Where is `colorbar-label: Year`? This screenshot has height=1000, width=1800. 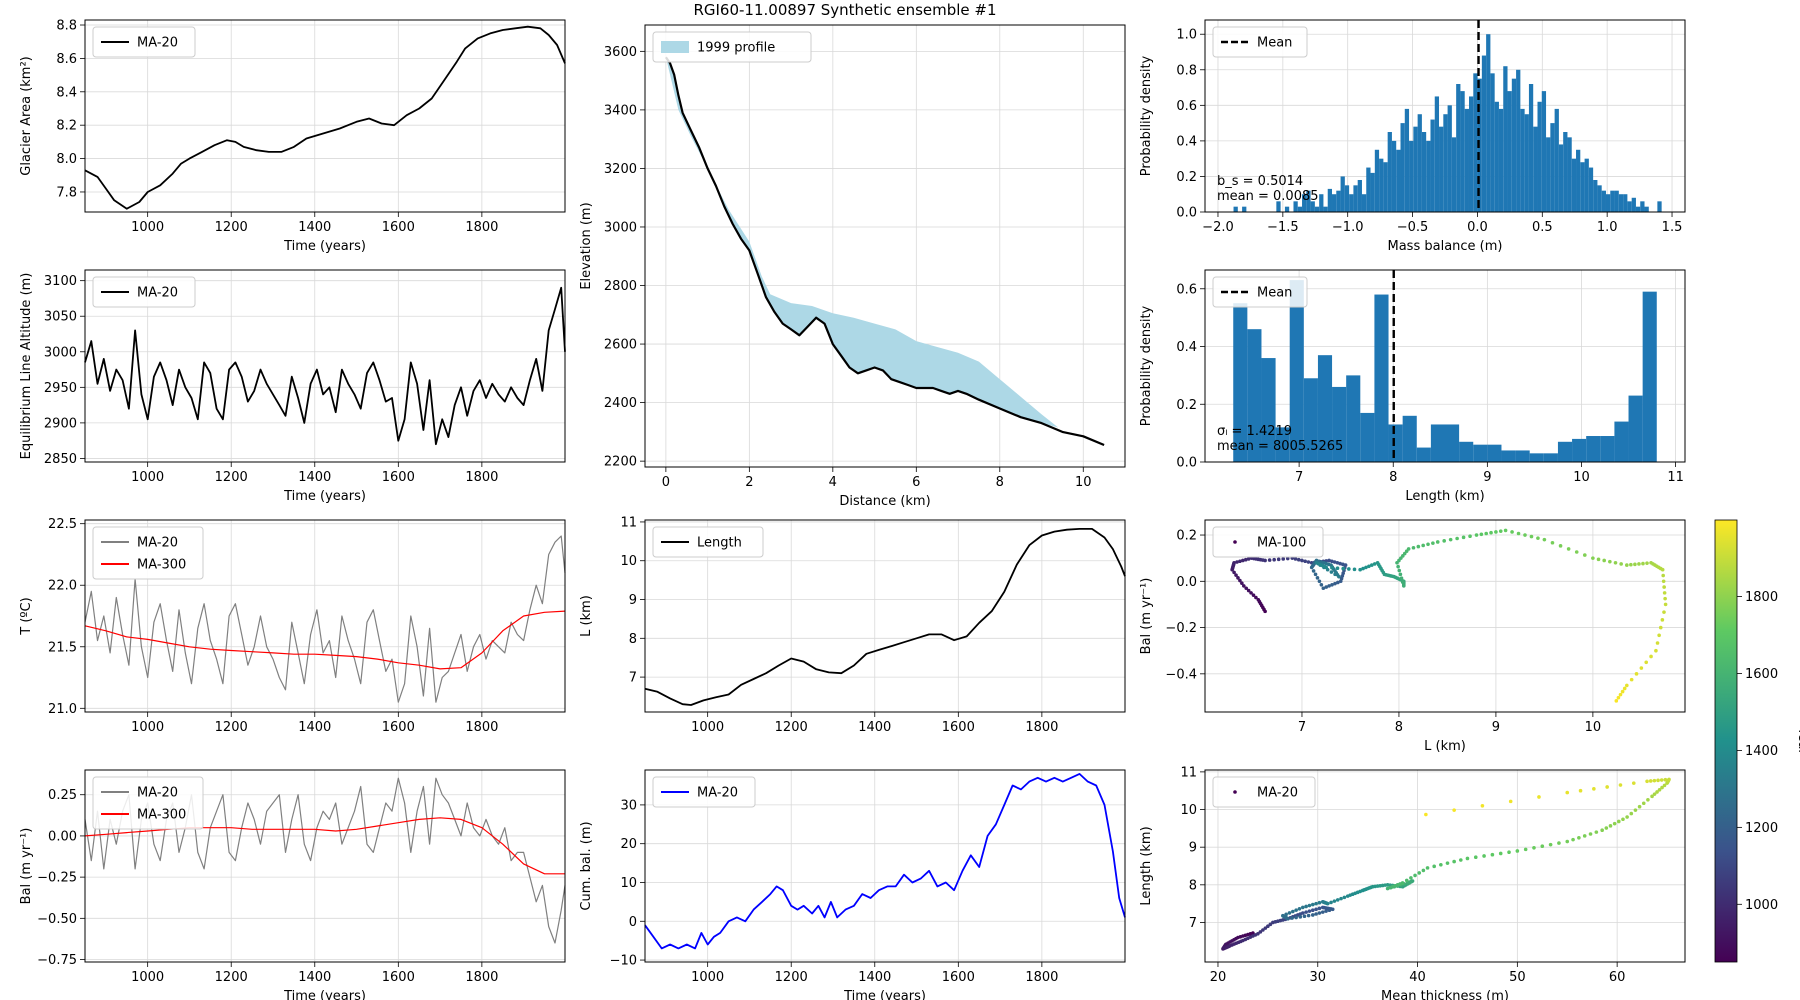 colorbar-label: Year is located at coordinates (1797, 740).